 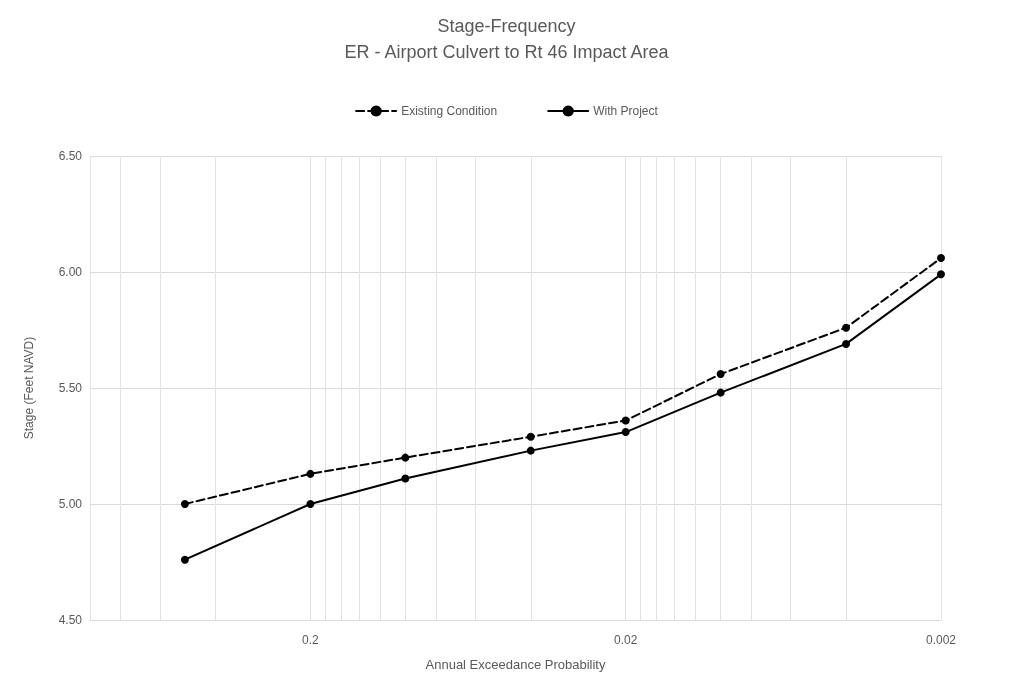 I want to click on x-axis-title: Annual Exceedance Probability, so click(x=515, y=664).